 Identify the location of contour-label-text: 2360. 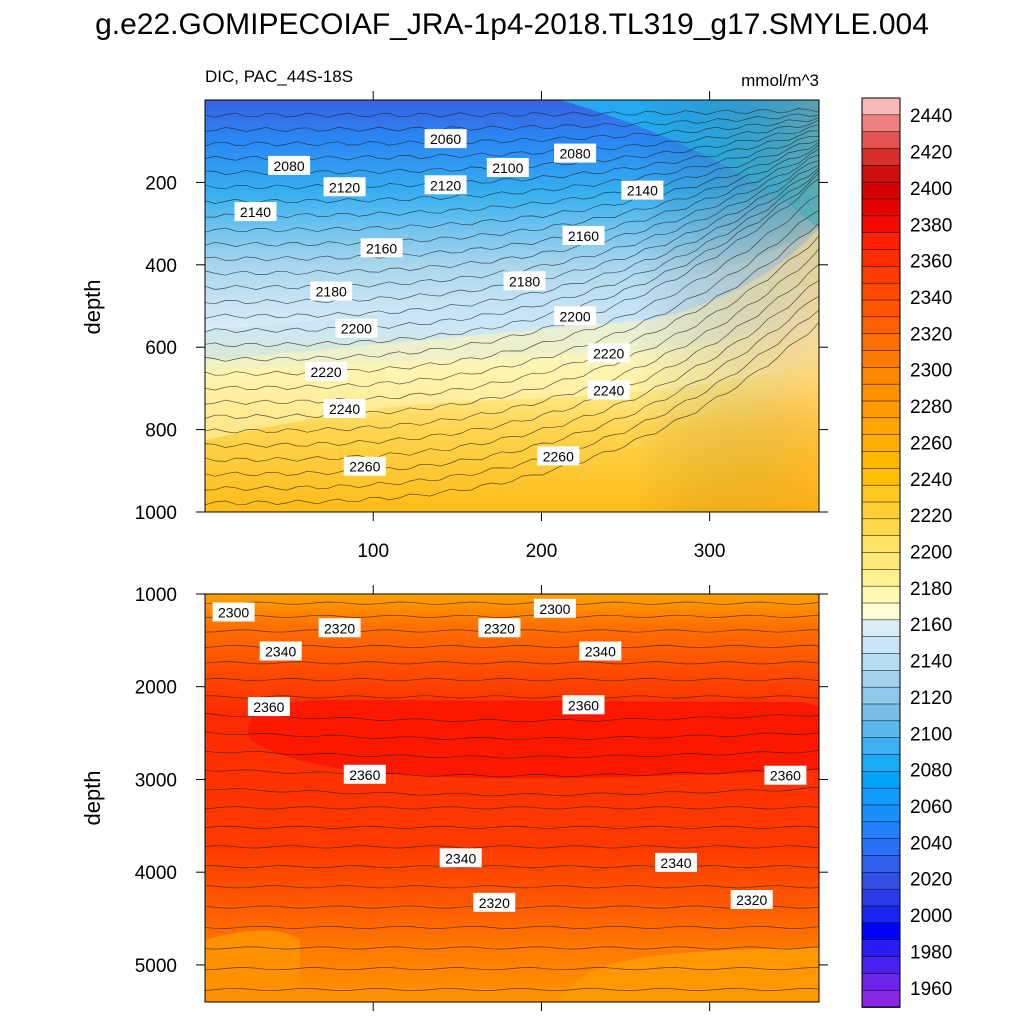
(268, 707).